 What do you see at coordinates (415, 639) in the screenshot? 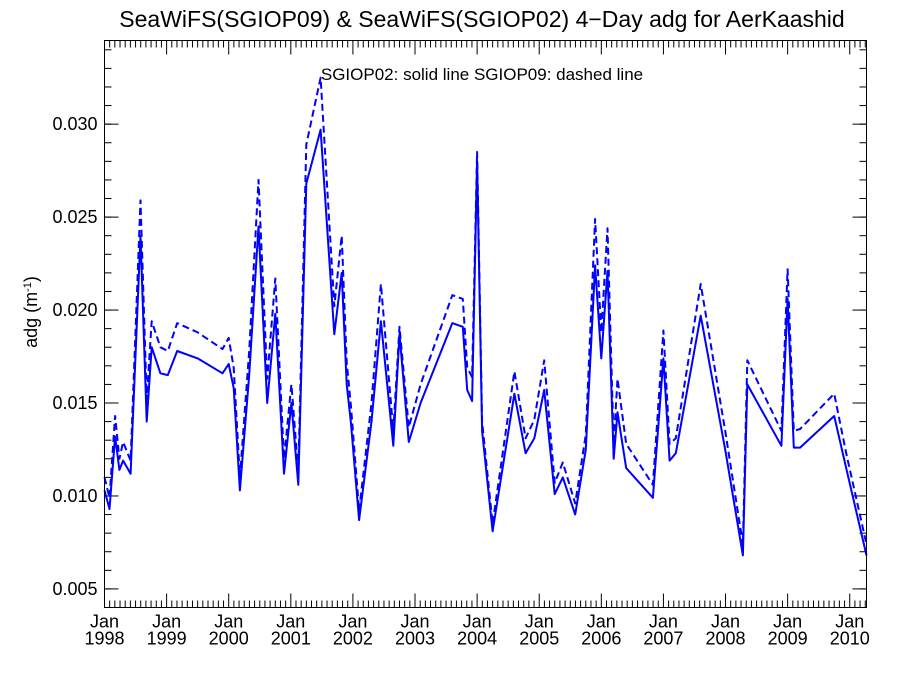
I see `x-tick-label-year: 2003` at bounding box center [415, 639].